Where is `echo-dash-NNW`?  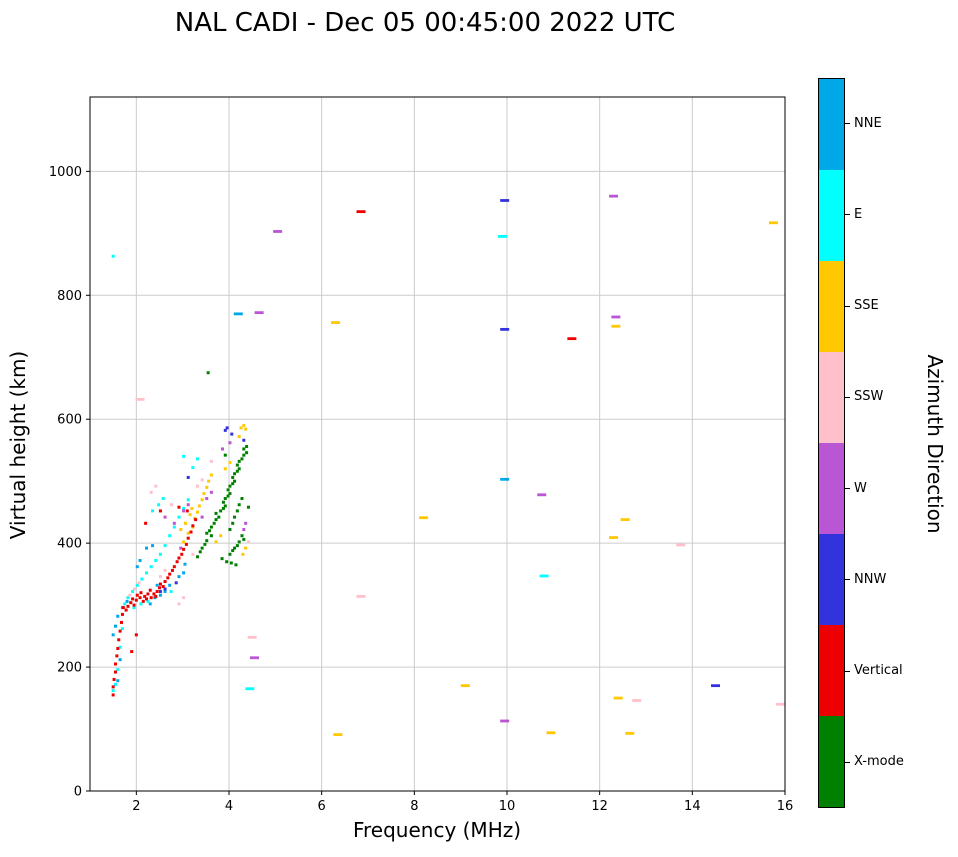 echo-dash-NNW is located at coordinates (715, 686).